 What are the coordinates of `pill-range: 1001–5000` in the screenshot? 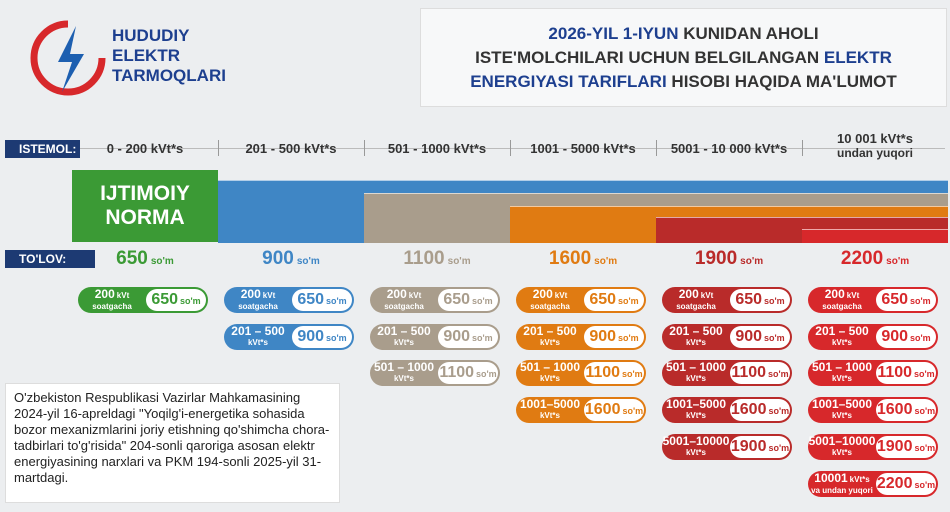 It's located at (696, 404).